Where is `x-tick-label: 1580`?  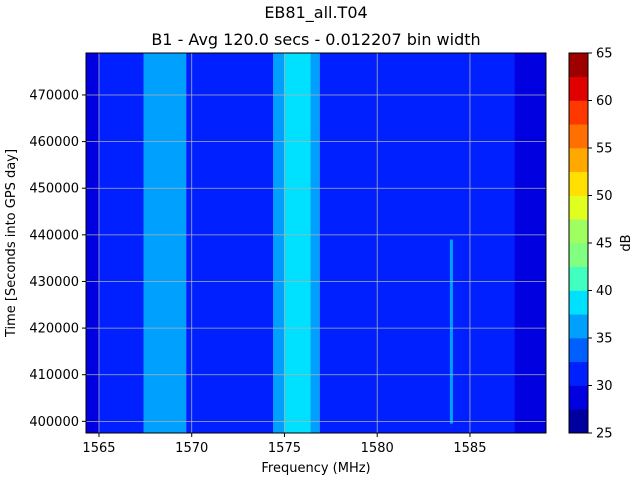
x-tick-label: 1580 is located at coordinates (377, 448).